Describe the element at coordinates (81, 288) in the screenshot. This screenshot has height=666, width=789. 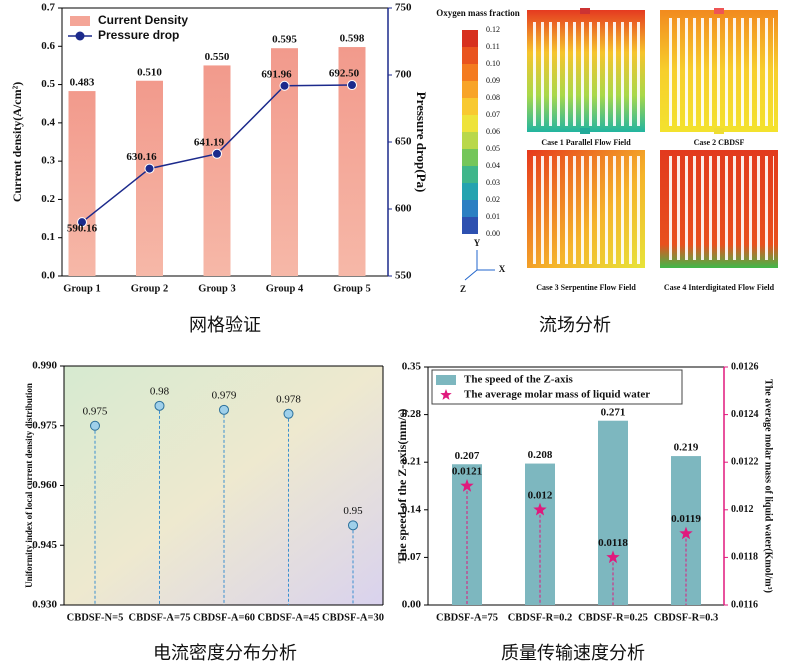
I see `x-tick-label: Group 1` at that location.